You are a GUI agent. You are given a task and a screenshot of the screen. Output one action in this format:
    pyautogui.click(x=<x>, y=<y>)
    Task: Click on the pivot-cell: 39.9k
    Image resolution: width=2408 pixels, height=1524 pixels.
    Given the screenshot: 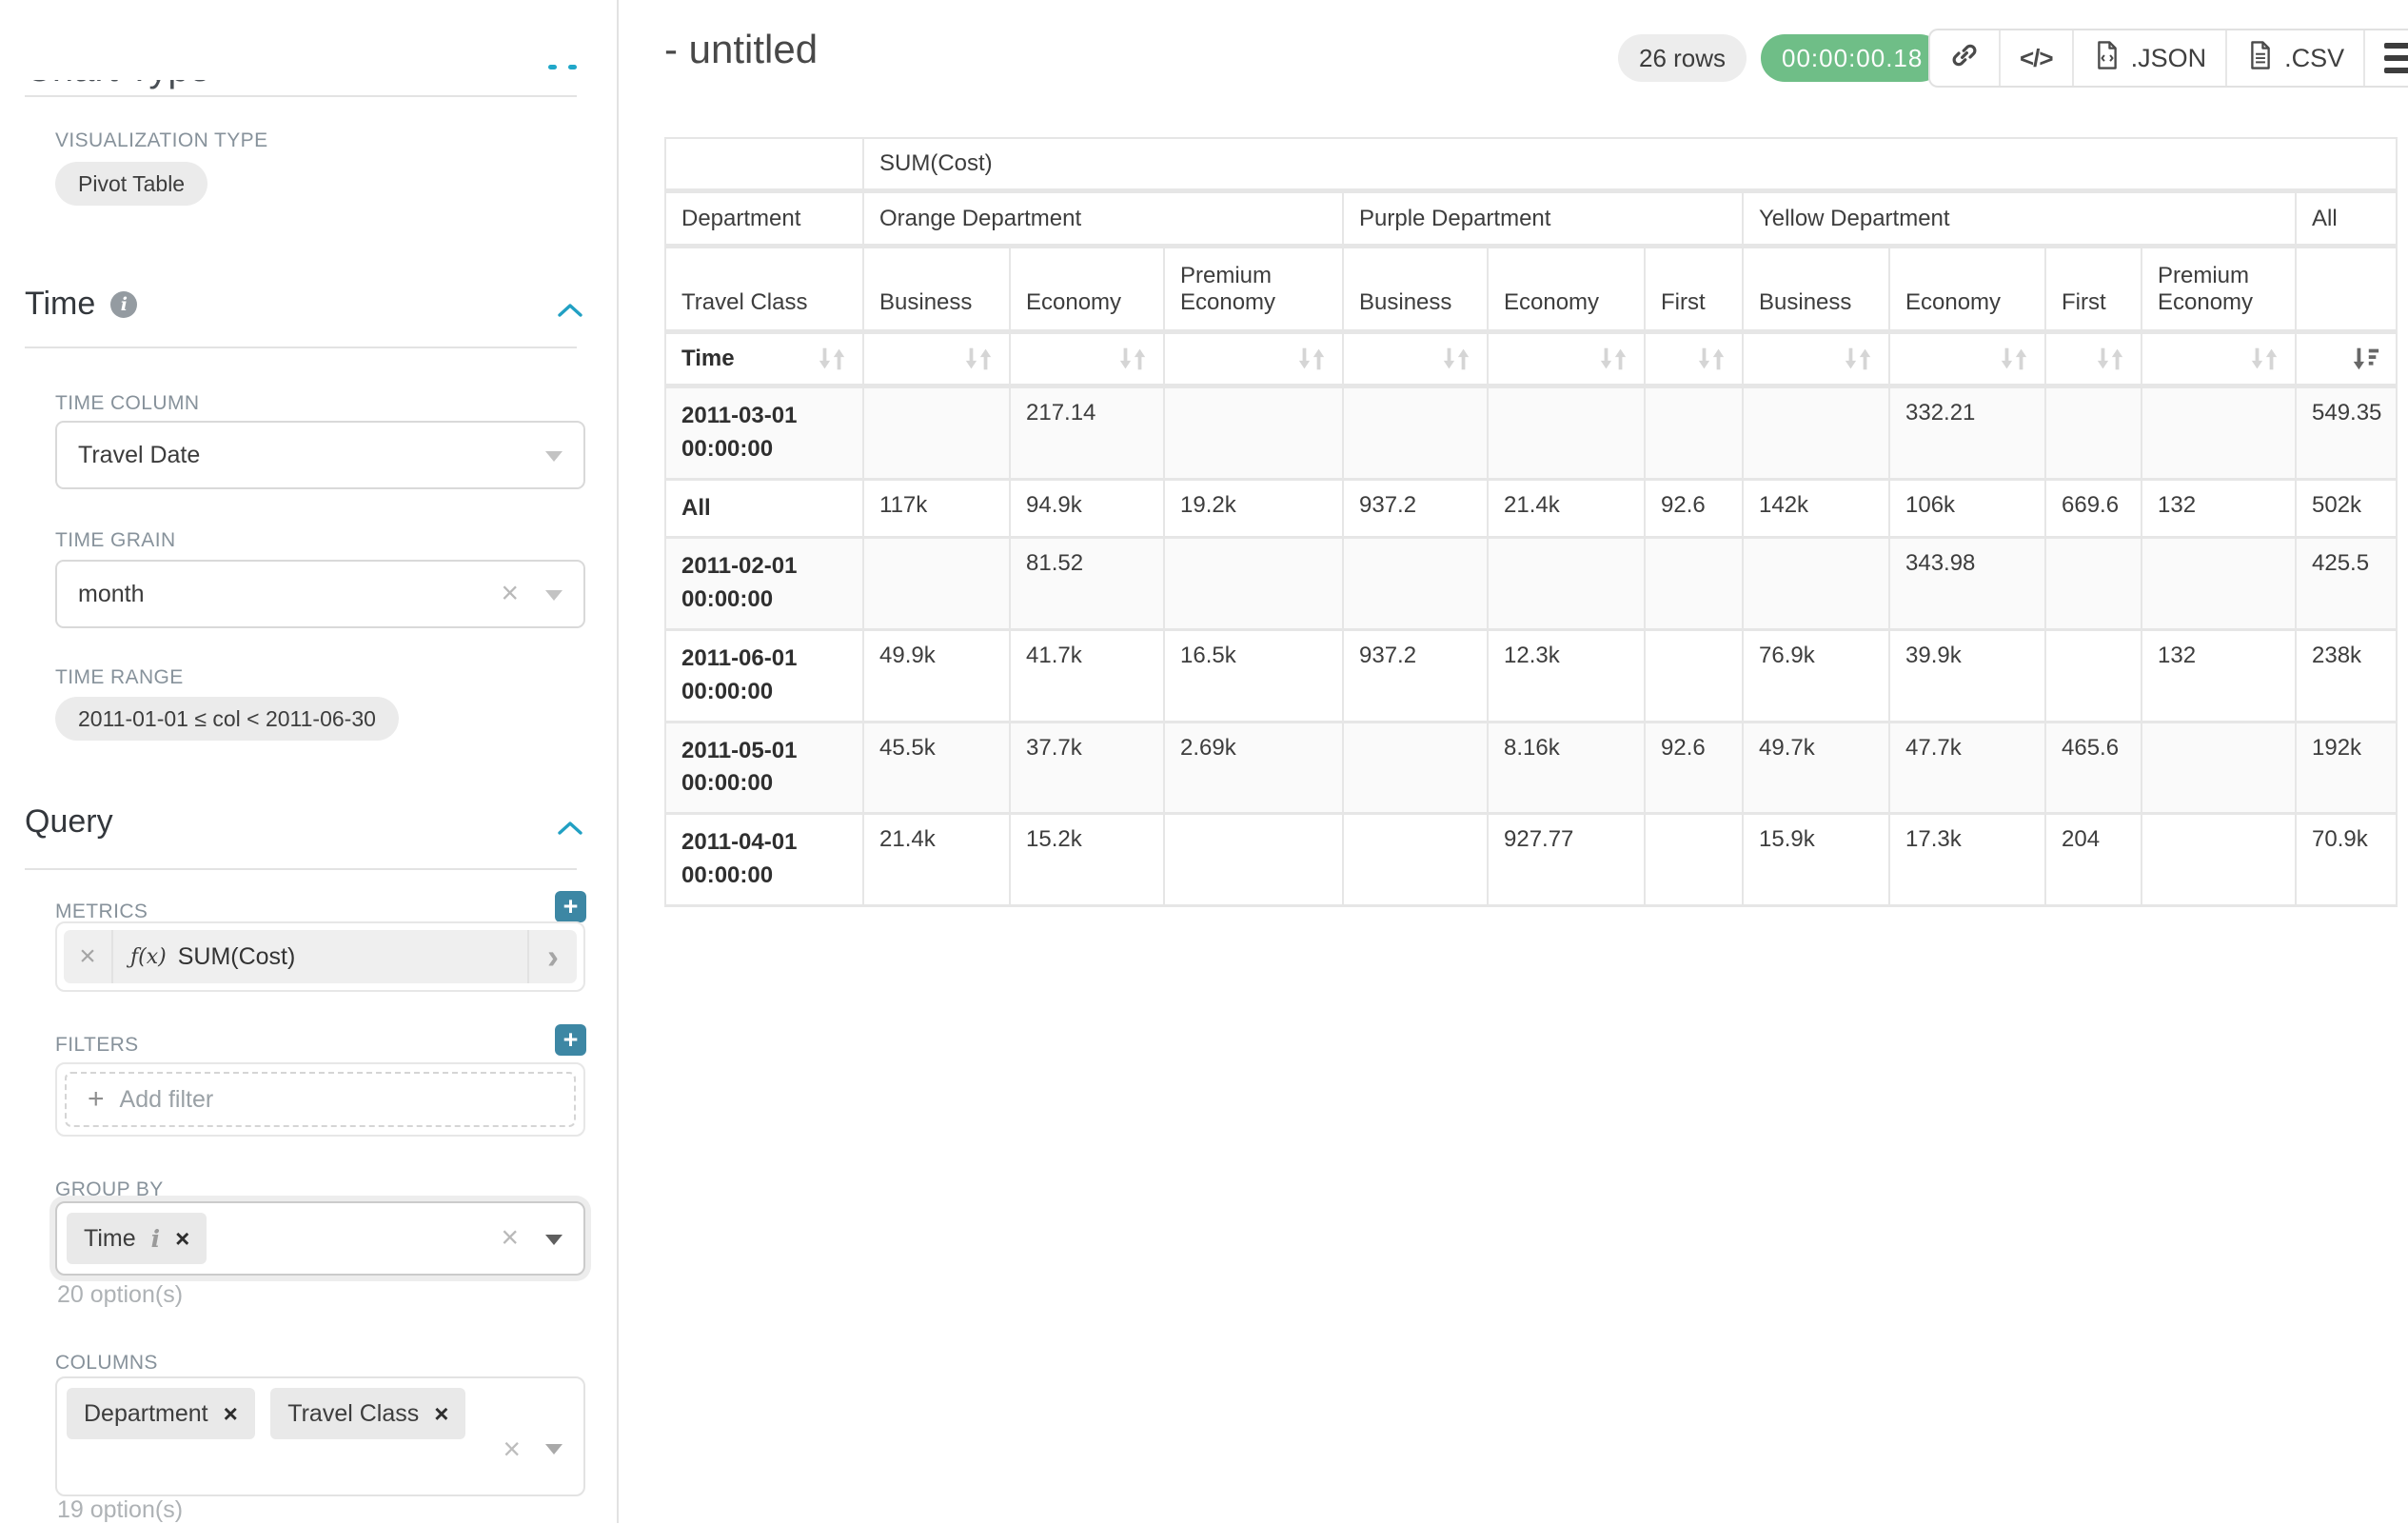 What is the action you would take?
    pyautogui.click(x=1967, y=675)
    